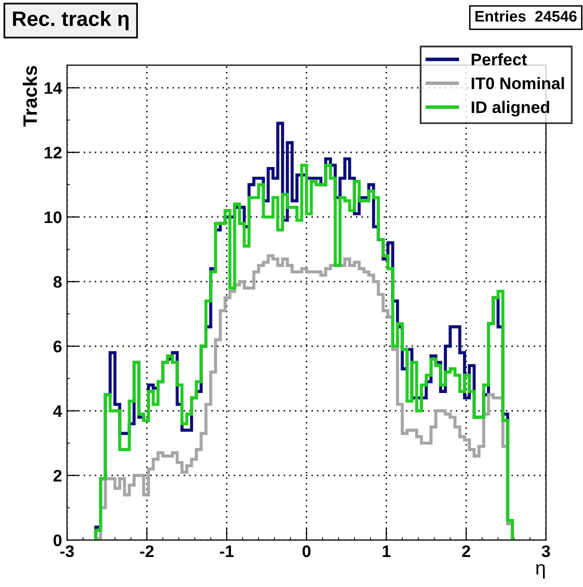  I want to click on x-tick-label: -1, so click(227, 551).